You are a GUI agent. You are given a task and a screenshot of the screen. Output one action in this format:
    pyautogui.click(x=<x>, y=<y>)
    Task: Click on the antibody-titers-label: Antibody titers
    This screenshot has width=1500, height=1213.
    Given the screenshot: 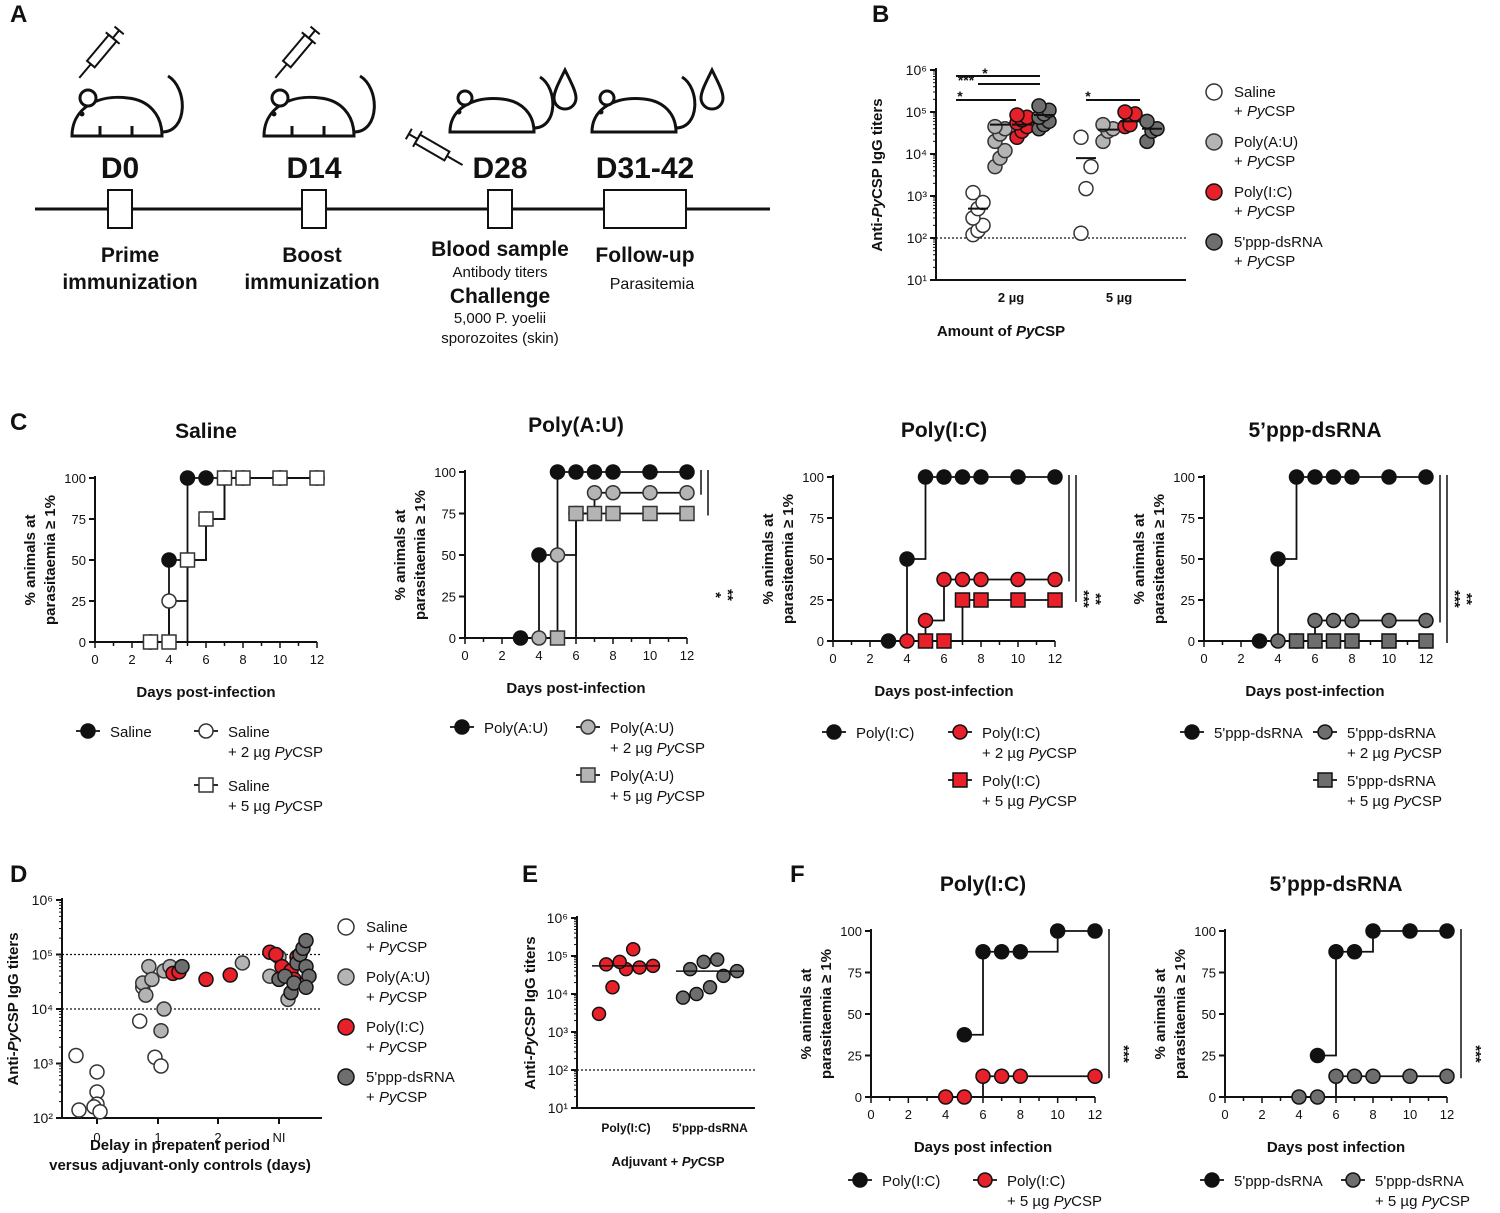 What is the action you would take?
    pyautogui.click(x=499, y=272)
    